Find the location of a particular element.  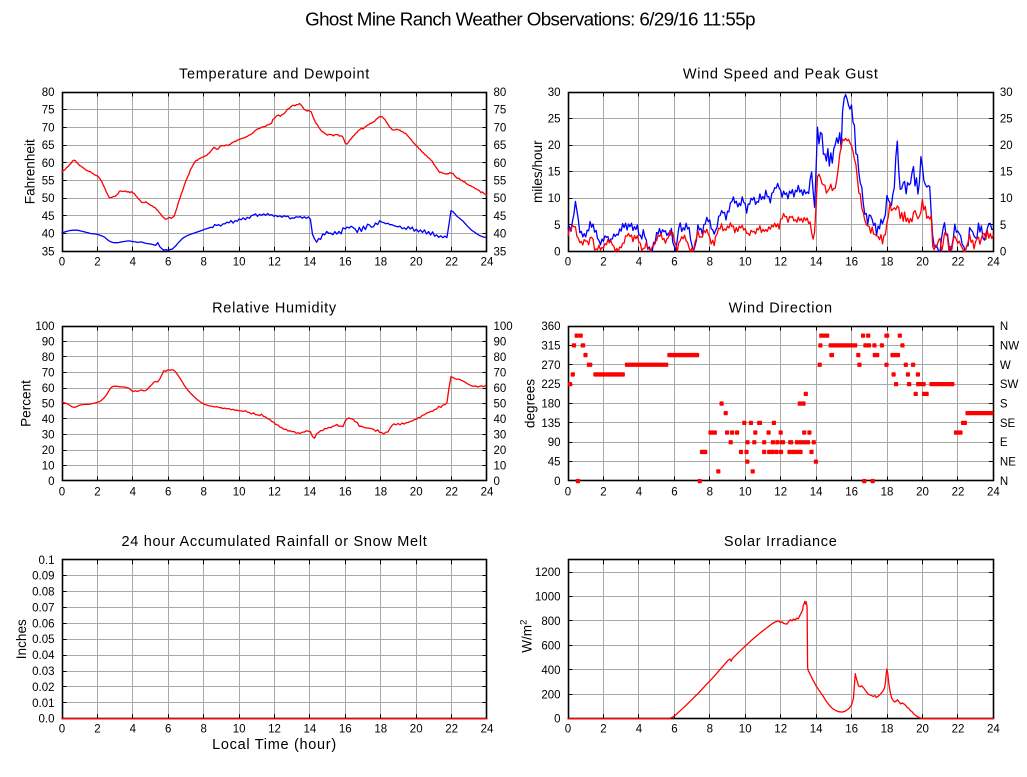

svg-text: W is located at coordinates (1005, 366).